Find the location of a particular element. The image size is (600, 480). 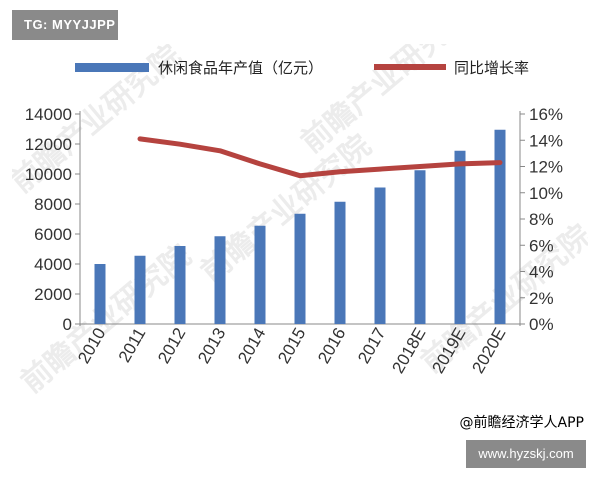

x-tick-label: 2015 is located at coordinates (291, 346).